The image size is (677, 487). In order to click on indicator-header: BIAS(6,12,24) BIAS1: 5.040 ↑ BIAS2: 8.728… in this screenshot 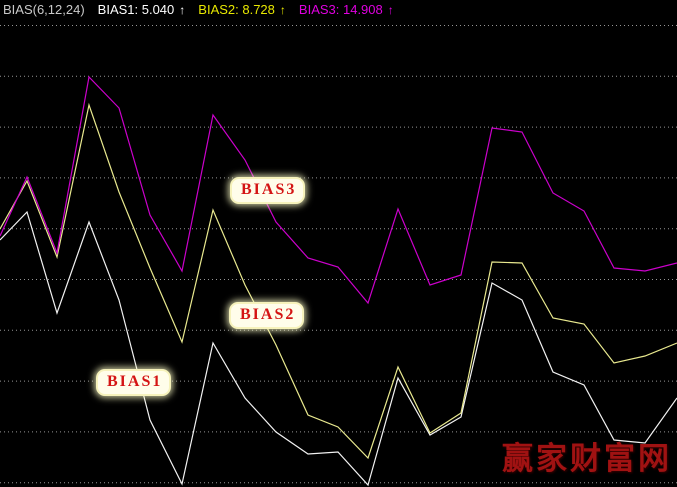, I will do `click(338, 10)`.